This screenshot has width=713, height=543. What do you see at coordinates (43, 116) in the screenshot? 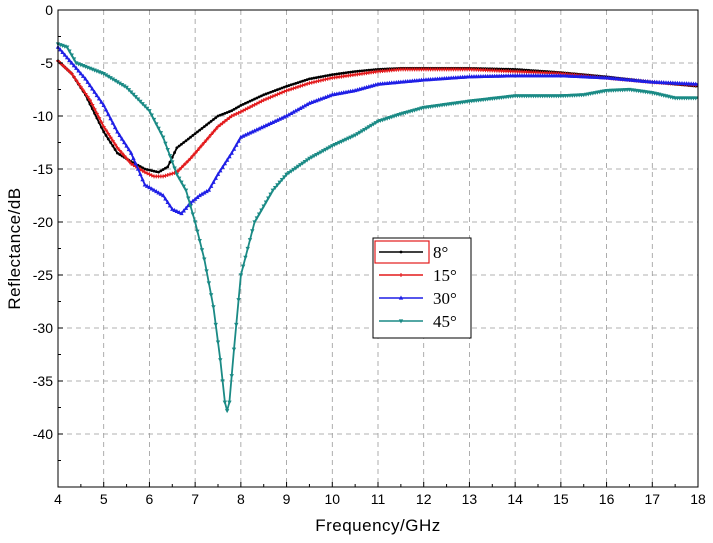
I see `y-tick-label: -10` at bounding box center [43, 116].